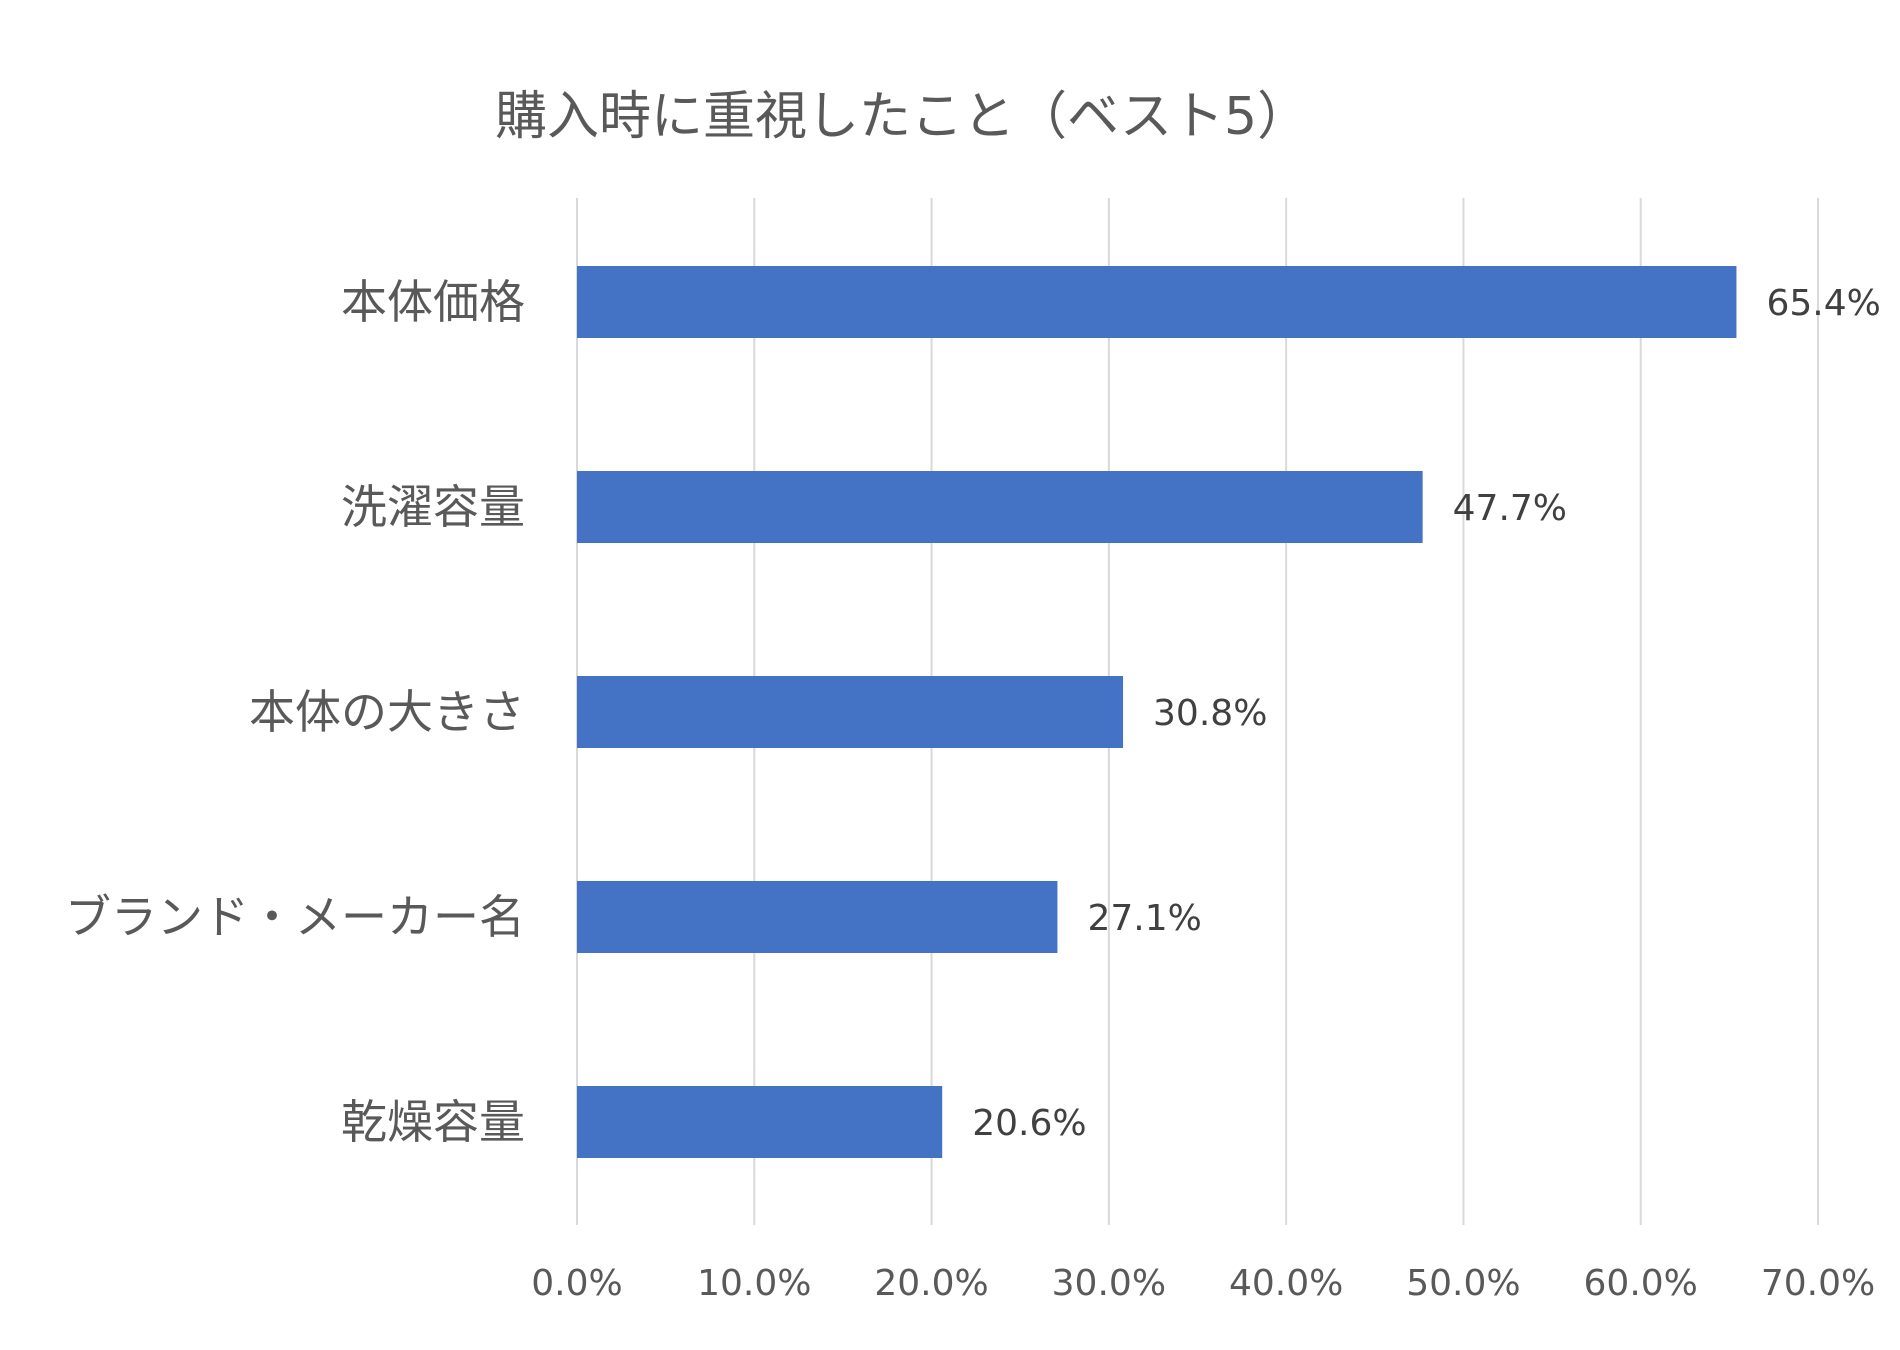 The height and width of the screenshot is (1350, 1900). What do you see at coordinates (433, 302) in the screenshot?
I see `category-label-0: 本体価格` at bounding box center [433, 302].